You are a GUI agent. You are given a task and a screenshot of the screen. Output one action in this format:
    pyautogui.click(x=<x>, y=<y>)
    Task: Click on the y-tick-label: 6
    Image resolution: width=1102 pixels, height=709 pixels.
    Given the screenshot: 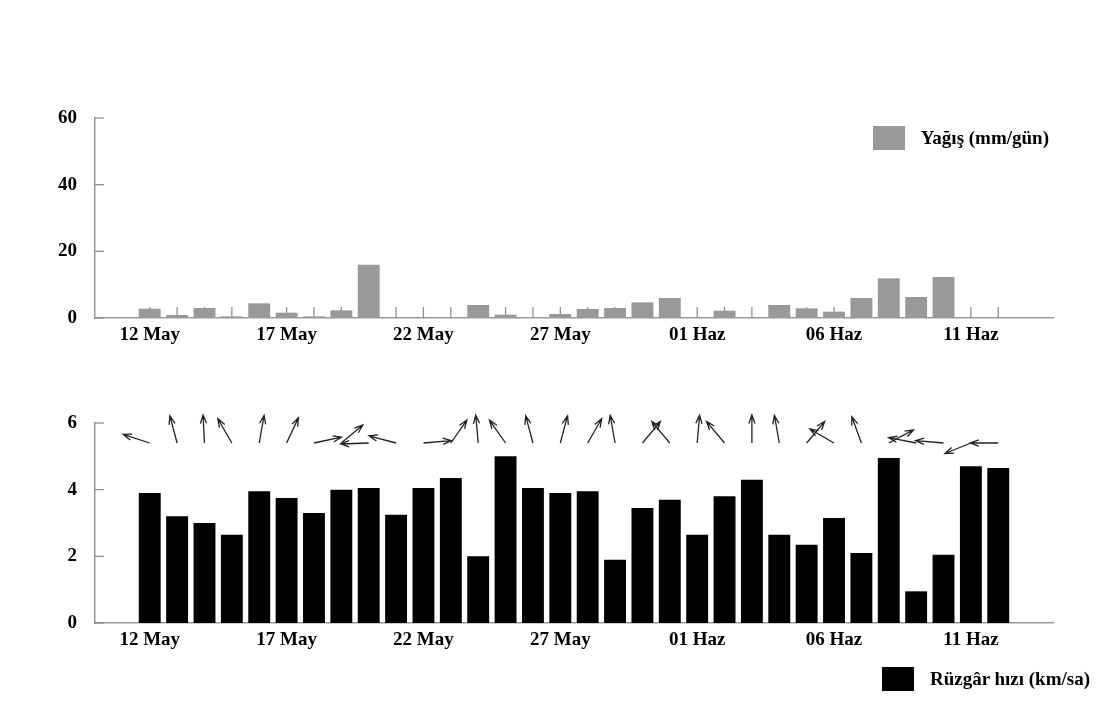 What is the action you would take?
    pyautogui.click(x=72, y=421)
    